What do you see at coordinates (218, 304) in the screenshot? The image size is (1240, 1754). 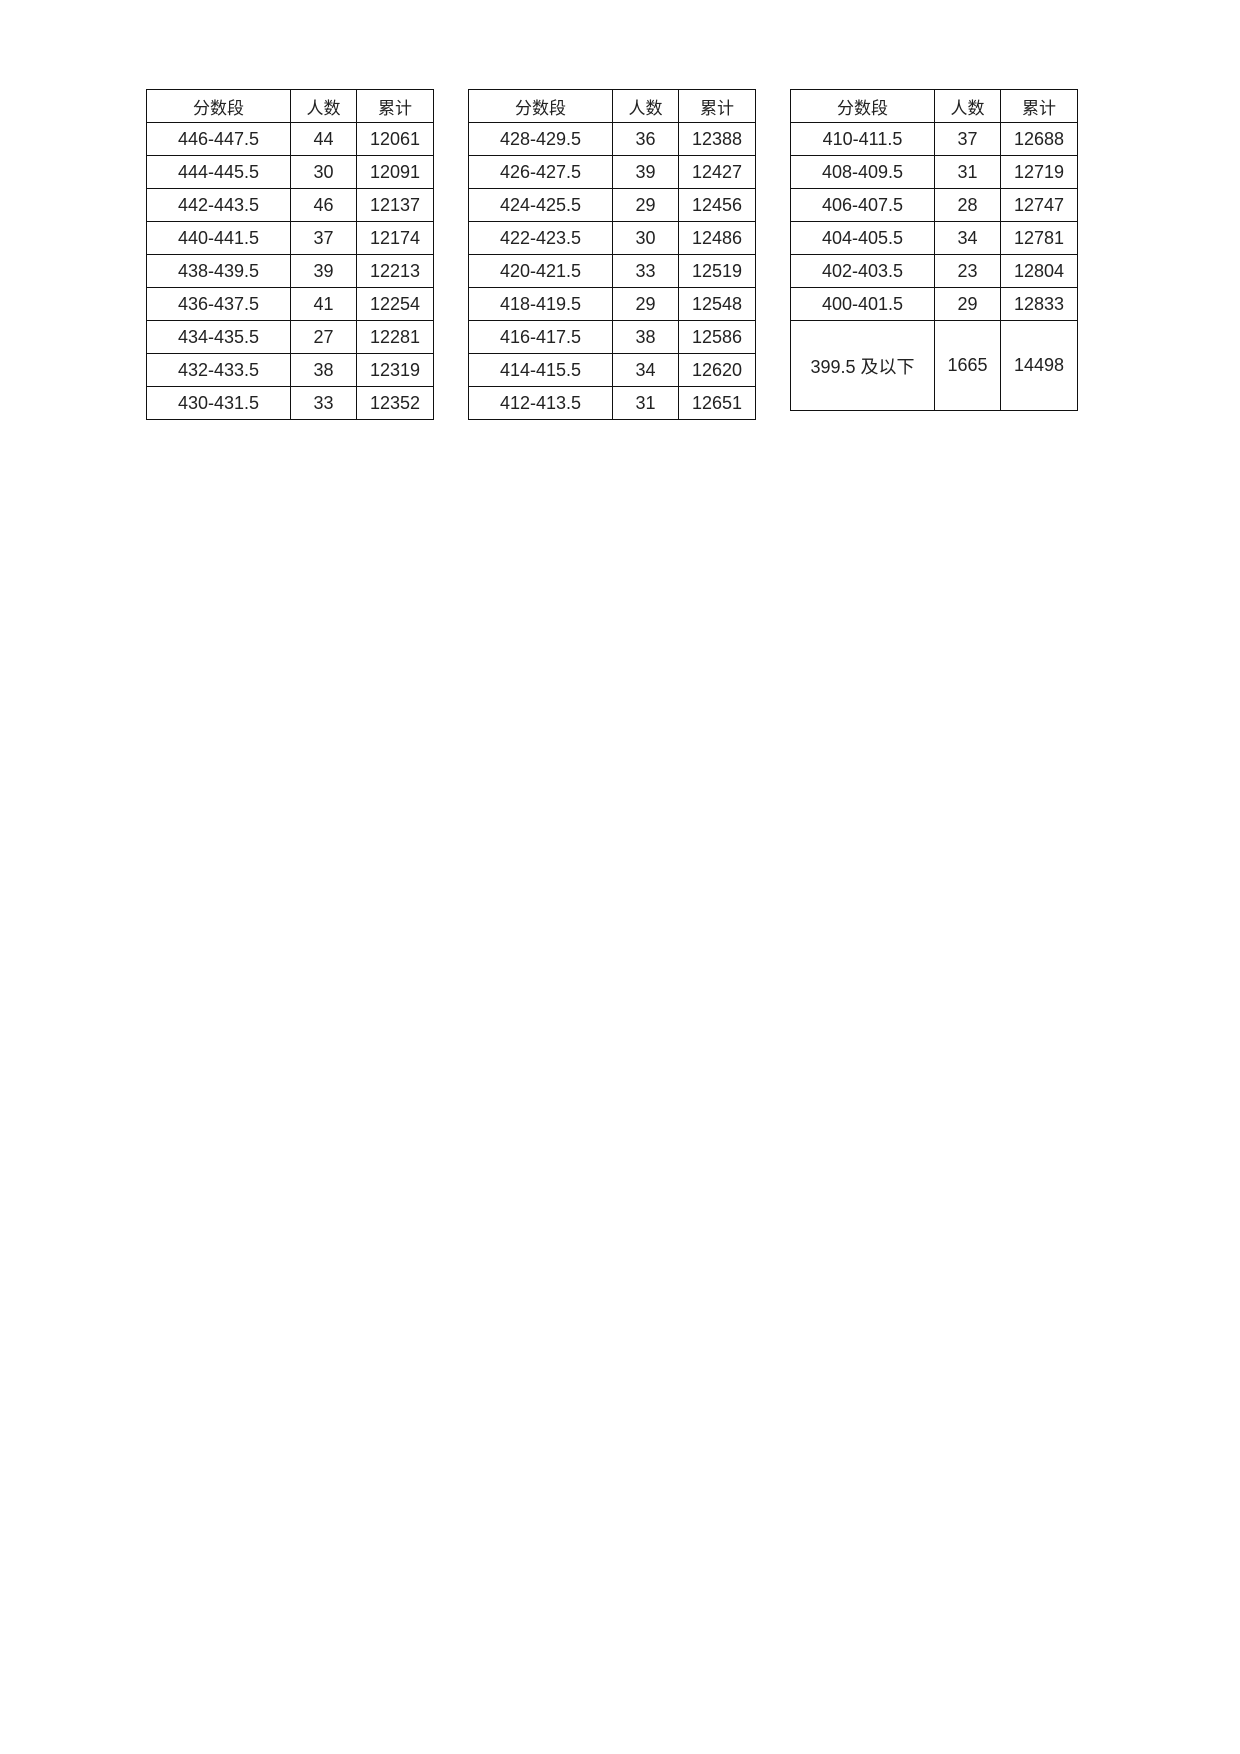 I see `table-cell: 436-437.5` at bounding box center [218, 304].